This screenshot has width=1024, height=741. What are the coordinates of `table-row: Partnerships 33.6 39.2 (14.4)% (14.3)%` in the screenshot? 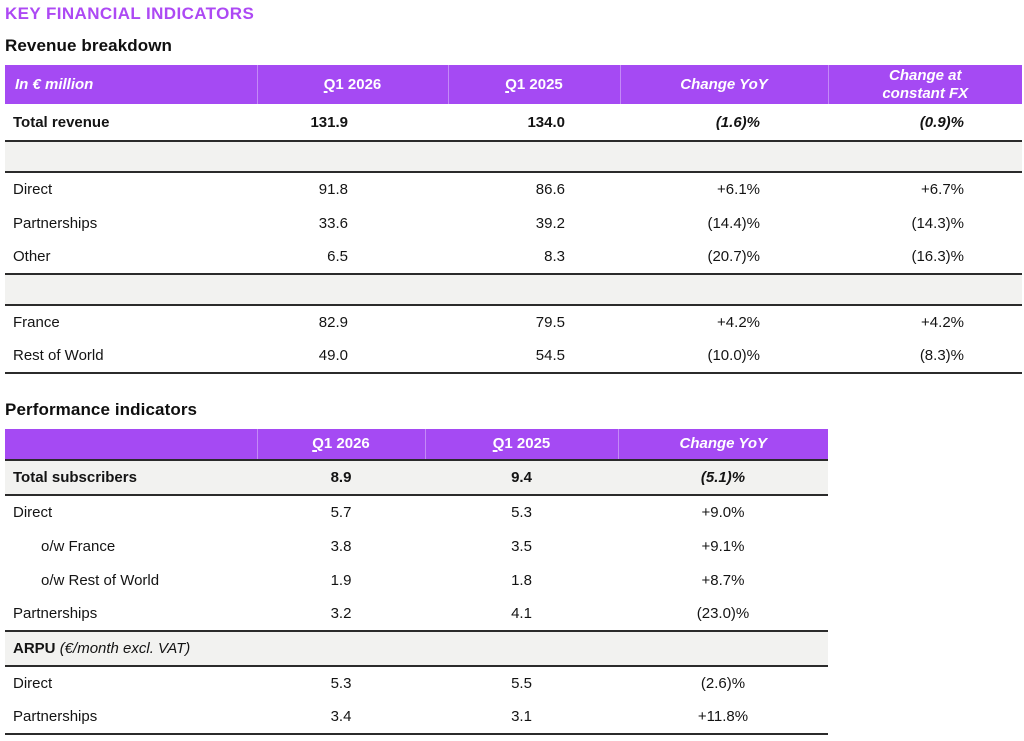 It's located at (513, 223).